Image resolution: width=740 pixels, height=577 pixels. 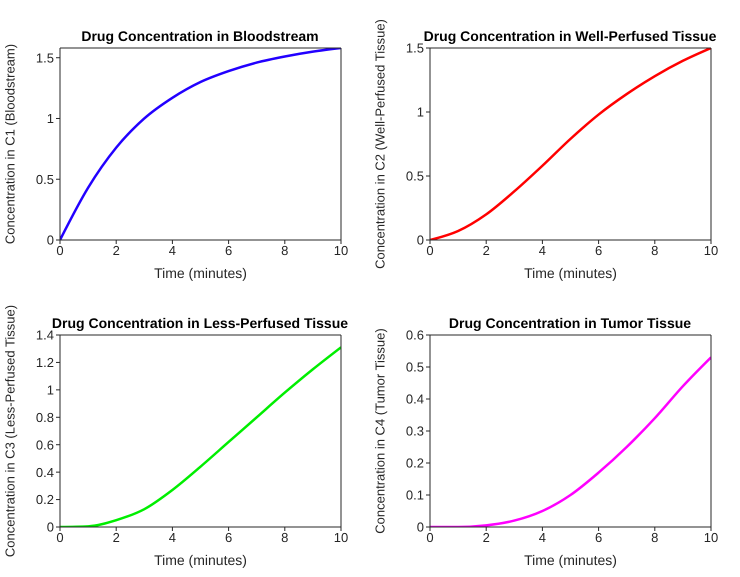 What do you see at coordinates (200, 36) in the screenshot?
I see `chart-title: Drug Concentration in Bloodstream` at bounding box center [200, 36].